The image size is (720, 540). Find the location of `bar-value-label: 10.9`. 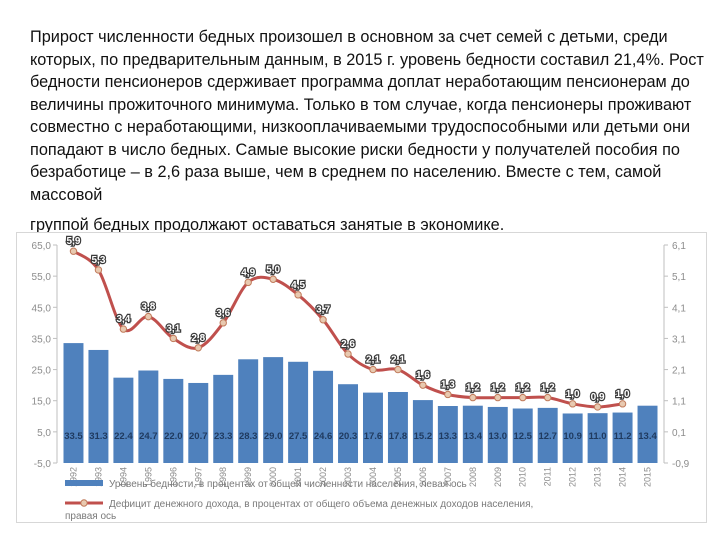

bar-value-label: 10.9 is located at coordinates (572, 436).